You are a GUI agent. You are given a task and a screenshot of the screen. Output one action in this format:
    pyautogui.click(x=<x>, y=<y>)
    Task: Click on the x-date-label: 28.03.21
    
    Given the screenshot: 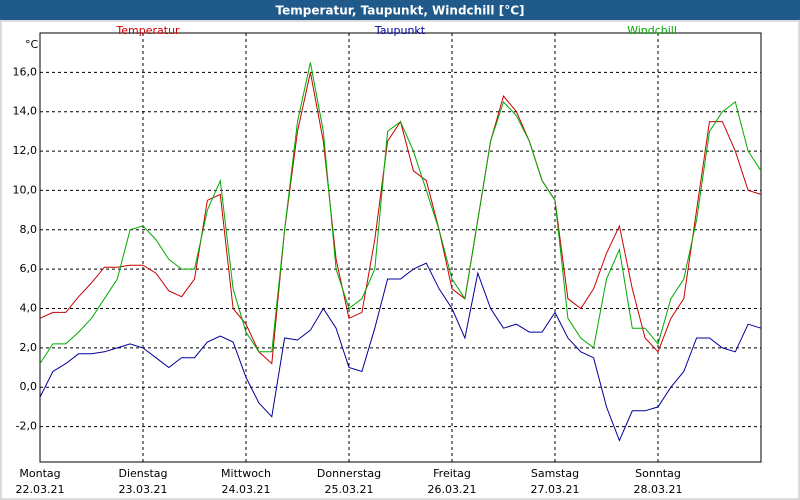 What is the action you would take?
    pyautogui.click(x=658, y=489)
    